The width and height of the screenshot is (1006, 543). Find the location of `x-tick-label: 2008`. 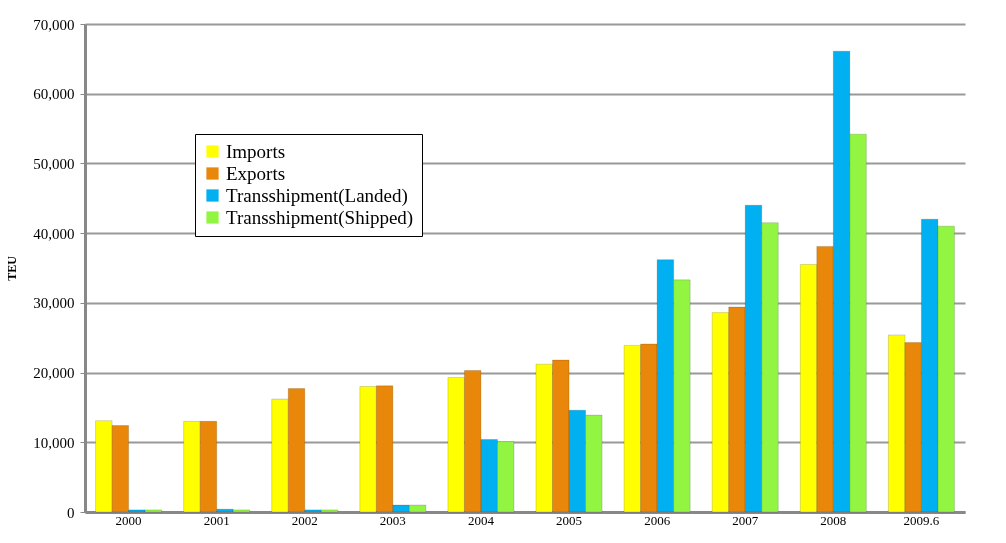

x-tick-label: 2008 is located at coordinates (833, 520).